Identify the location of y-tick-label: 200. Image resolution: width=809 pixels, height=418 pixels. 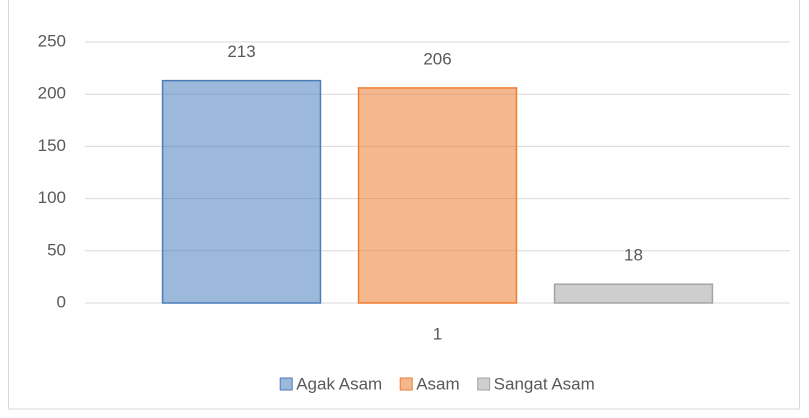
(52, 93).